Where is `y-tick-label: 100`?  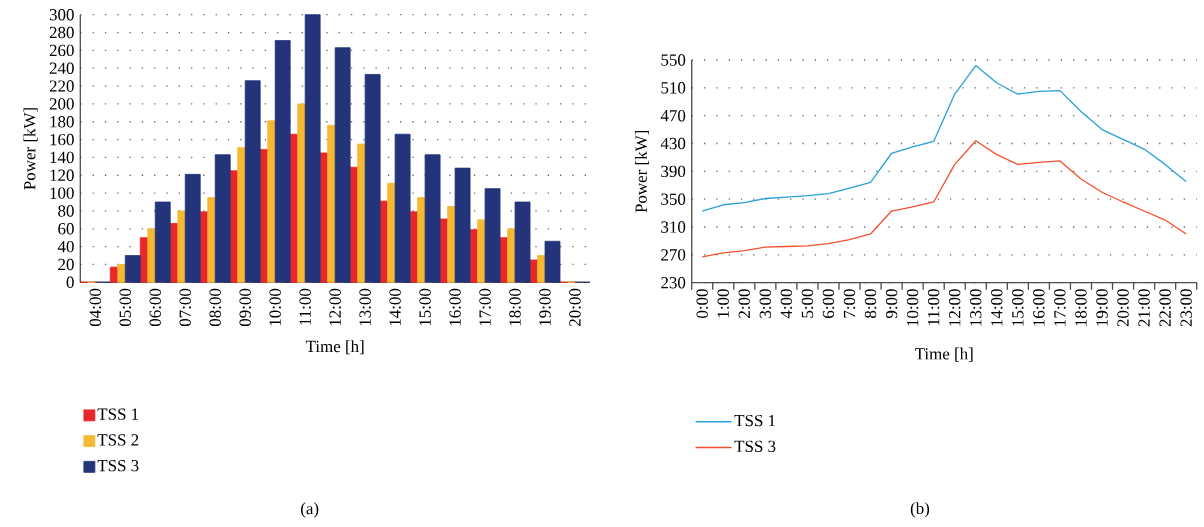 y-tick-label: 100 is located at coordinates (62, 193).